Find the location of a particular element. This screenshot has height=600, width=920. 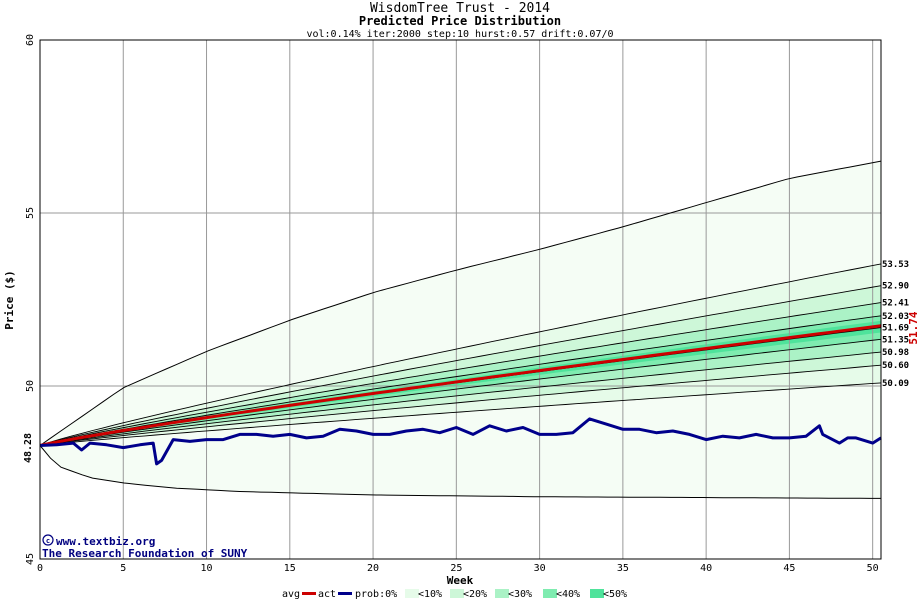

x-tick-label: 40 is located at coordinates (706, 568).